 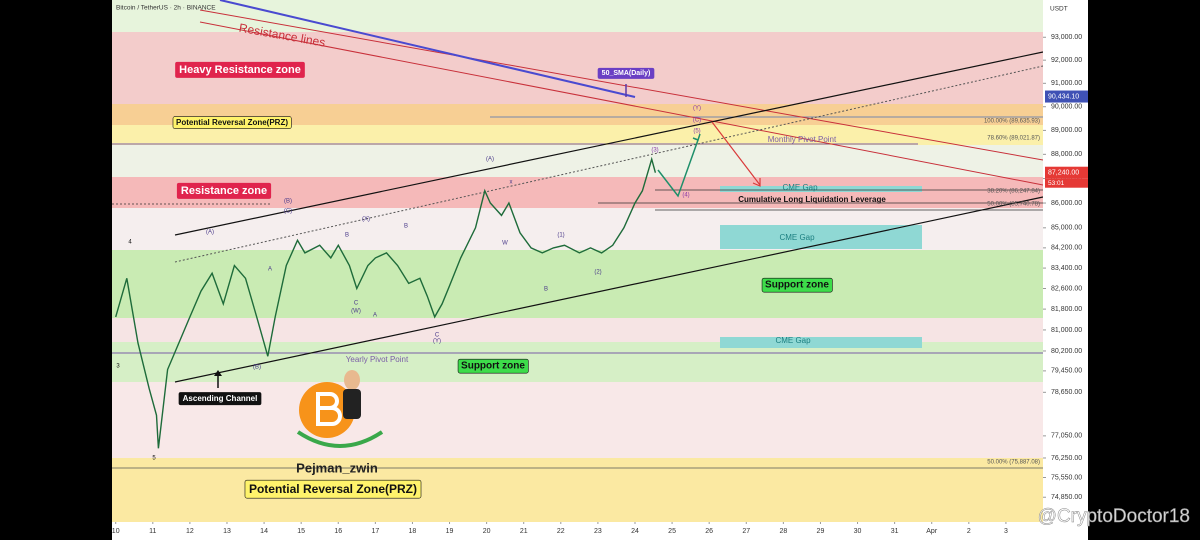 What do you see at coordinates (450, 531) in the screenshot?
I see `x-tick-label: 19` at bounding box center [450, 531].